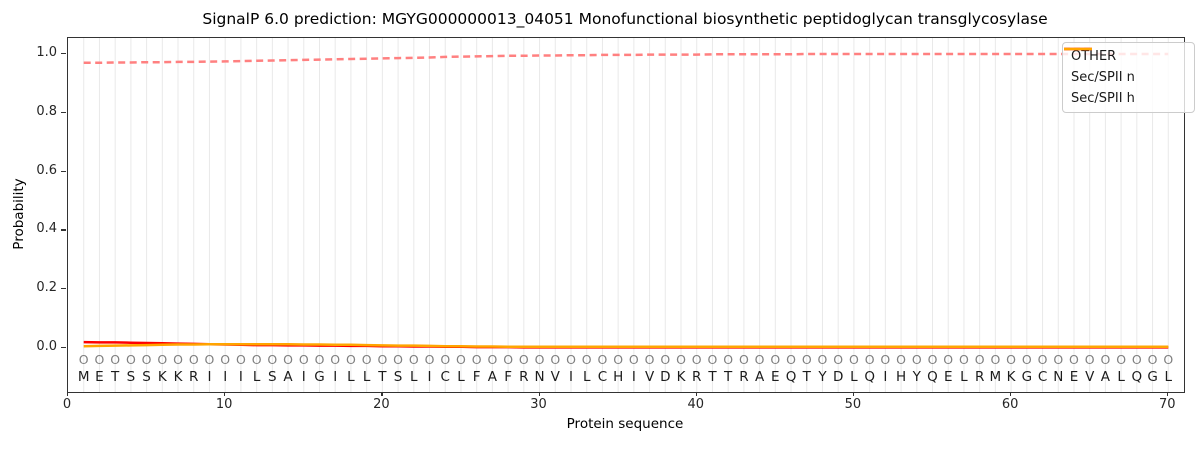 The height and width of the screenshot is (450, 1200). Describe the element at coordinates (539, 377) in the screenshot. I see `sequence-letter: N` at that location.